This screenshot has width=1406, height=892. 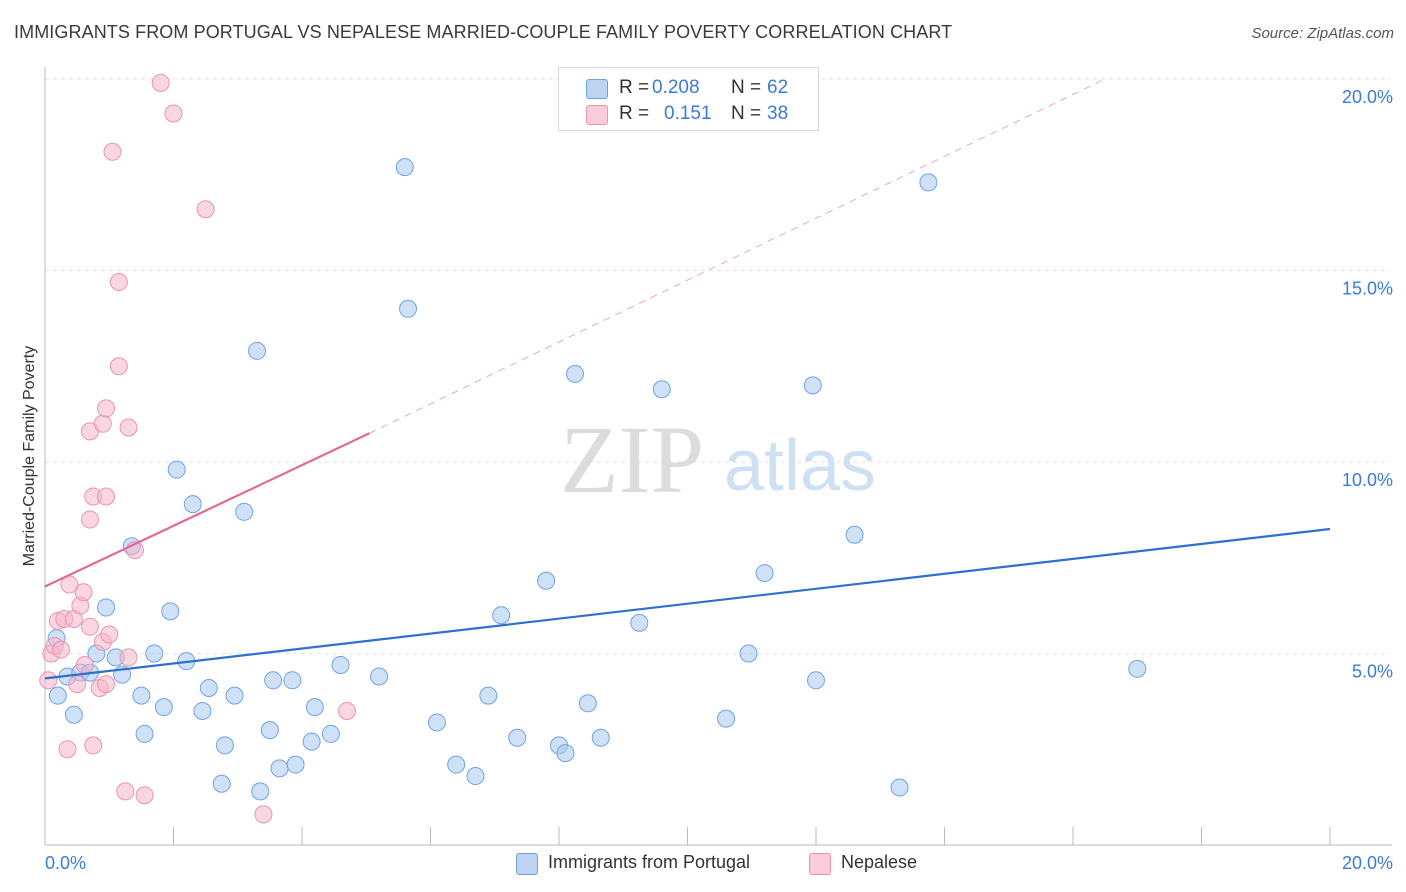 I want to click on x-tick-label: 0.0%, so click(x=65, y=863).